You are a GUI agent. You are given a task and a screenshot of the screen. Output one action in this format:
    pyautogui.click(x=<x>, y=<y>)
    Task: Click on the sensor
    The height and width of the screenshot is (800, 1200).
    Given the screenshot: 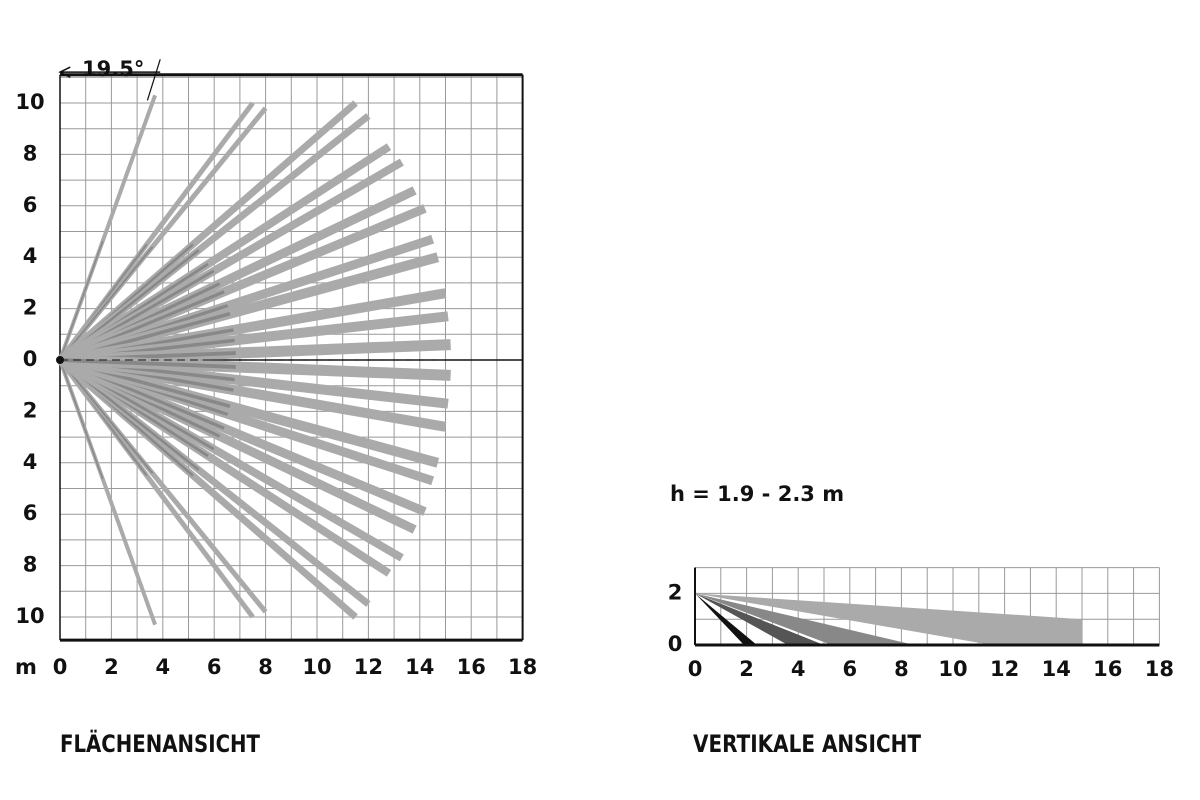 What is the action you would take?
    pyautogui.click(x=60, y=360)
    